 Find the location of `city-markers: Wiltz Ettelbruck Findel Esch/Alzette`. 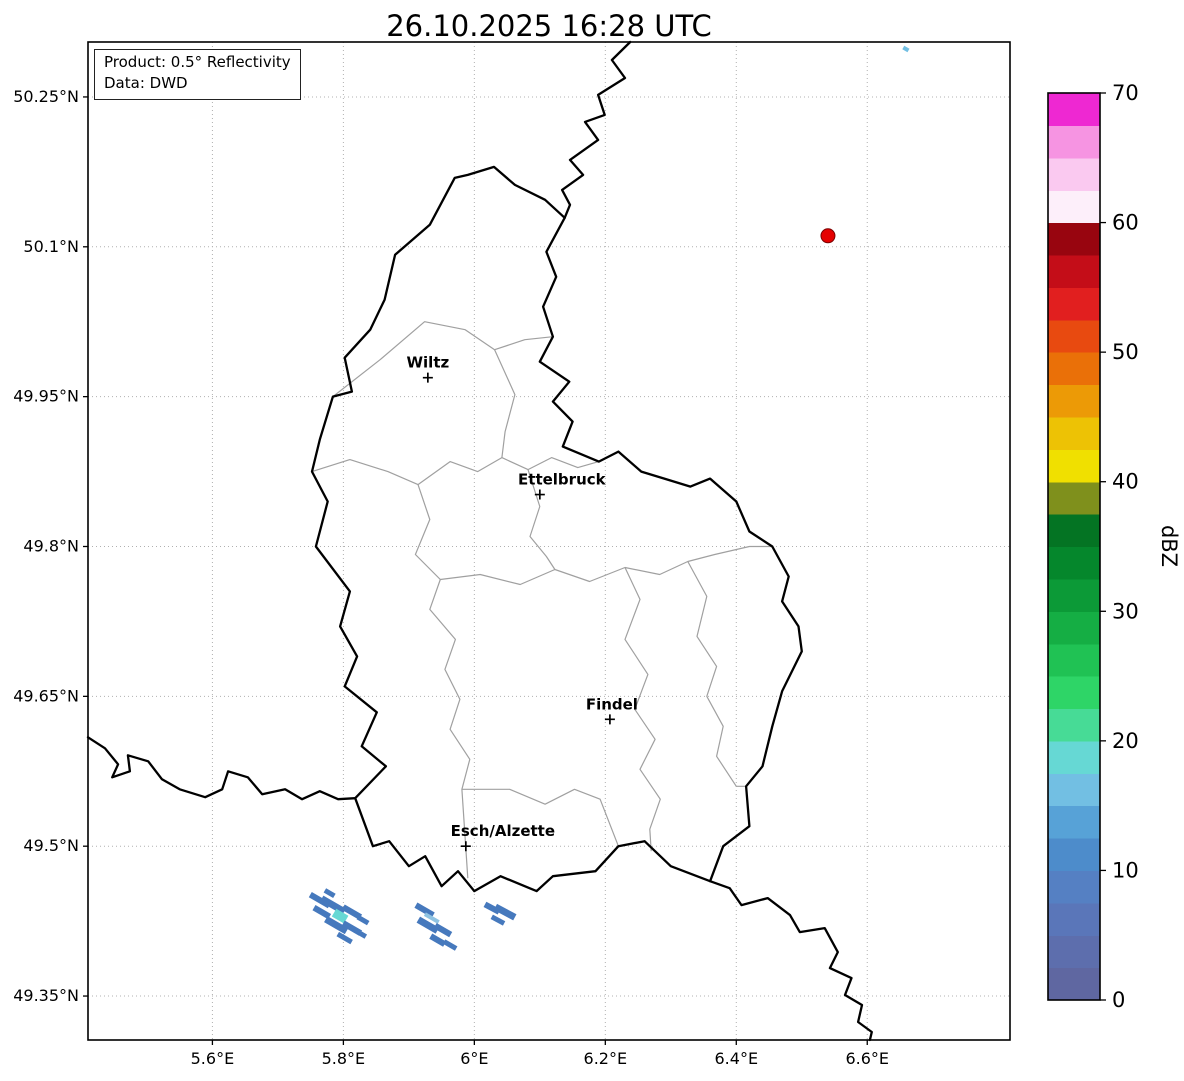

city-markers: Wiltz Ettelbruck Findel Esch/Alzette is located at coordinates (522, 603).